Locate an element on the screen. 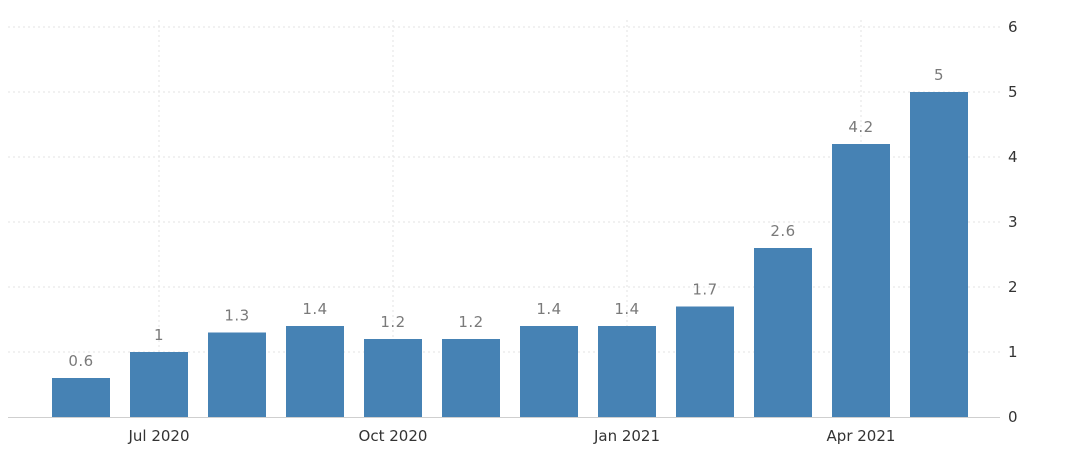  y-tick-label: 0 is located at coordinates (1013, 417).